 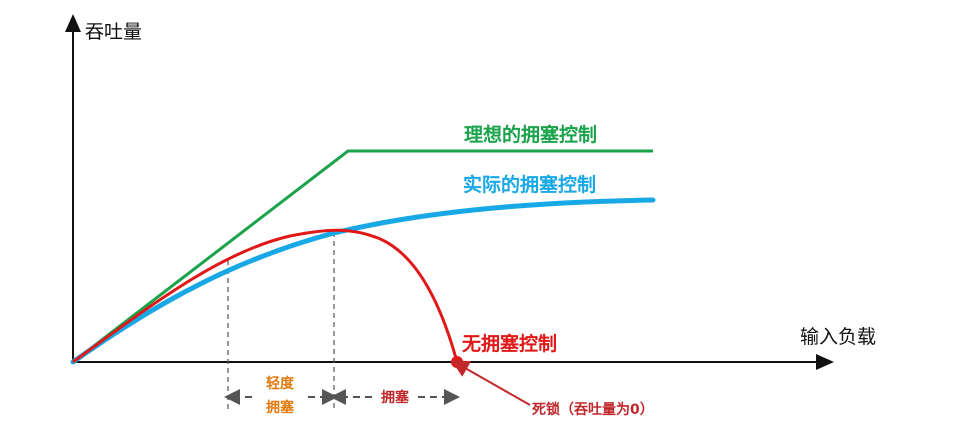 I want to click on deadlock-point, so click(x=457, y=362).